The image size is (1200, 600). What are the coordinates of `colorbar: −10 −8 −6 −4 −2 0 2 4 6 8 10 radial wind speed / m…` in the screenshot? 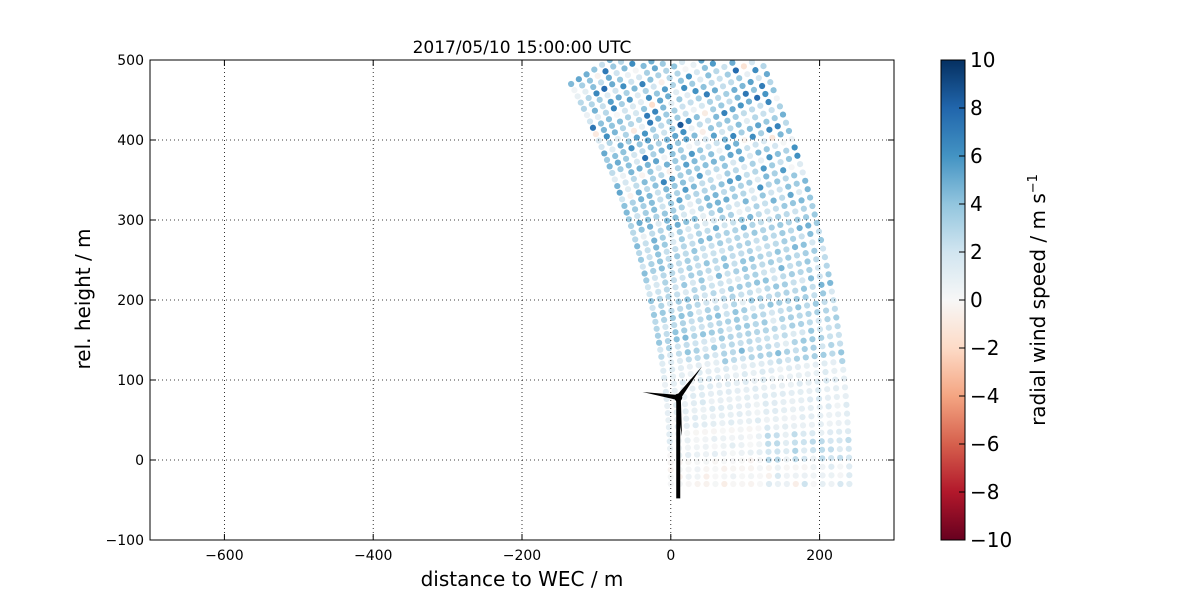 It's located at (995, 300).